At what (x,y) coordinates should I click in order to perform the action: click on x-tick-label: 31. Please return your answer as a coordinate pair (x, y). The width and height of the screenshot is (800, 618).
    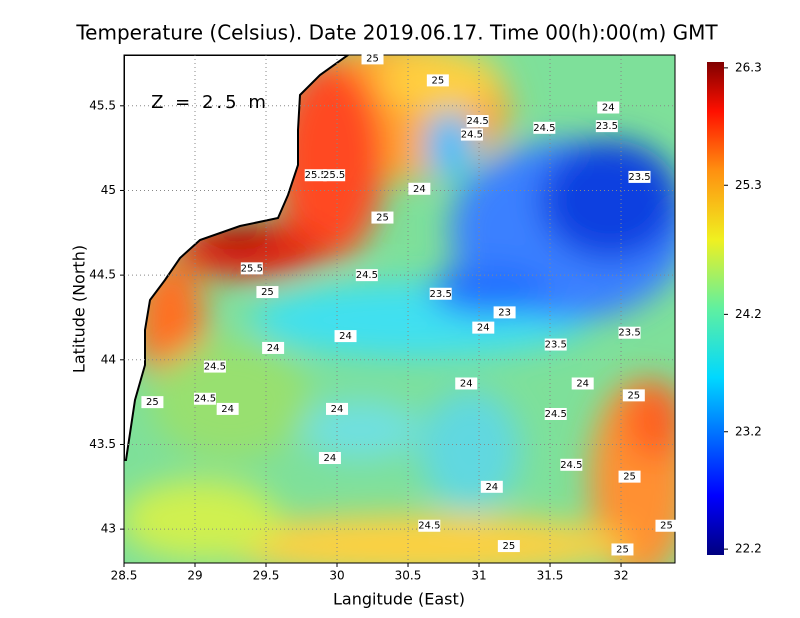
    Looking at the image, I should click on (478, 576).